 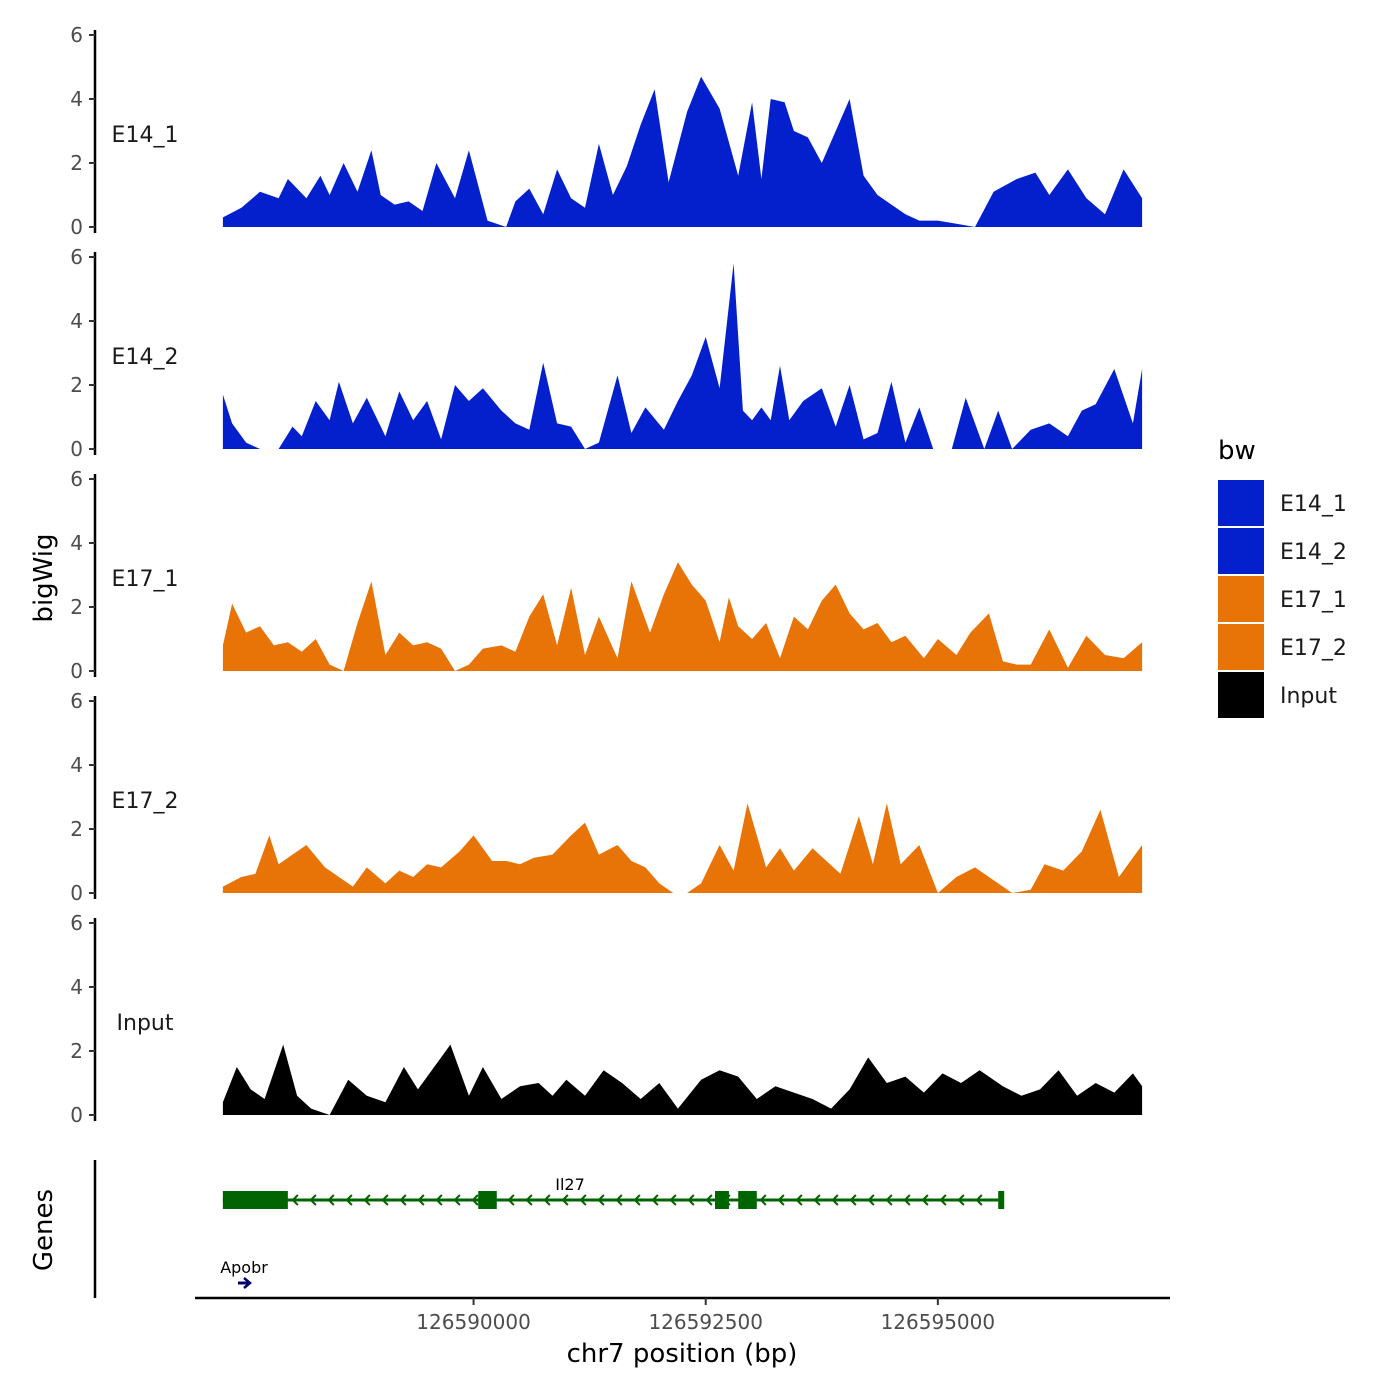 I want to click on x-tick-label: 126590000, so click(x=473, y=1322).